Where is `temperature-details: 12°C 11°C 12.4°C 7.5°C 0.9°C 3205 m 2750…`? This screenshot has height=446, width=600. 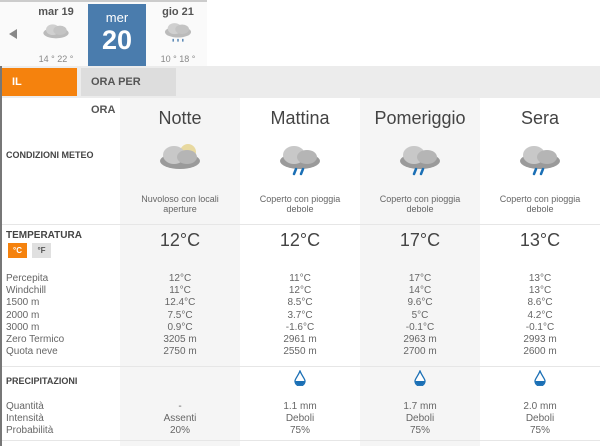 temperature-details: 12°C 11°C 12.4°C 7.5°C 0.9°C 3205 m 2750… is located at coordinates (180, 315).